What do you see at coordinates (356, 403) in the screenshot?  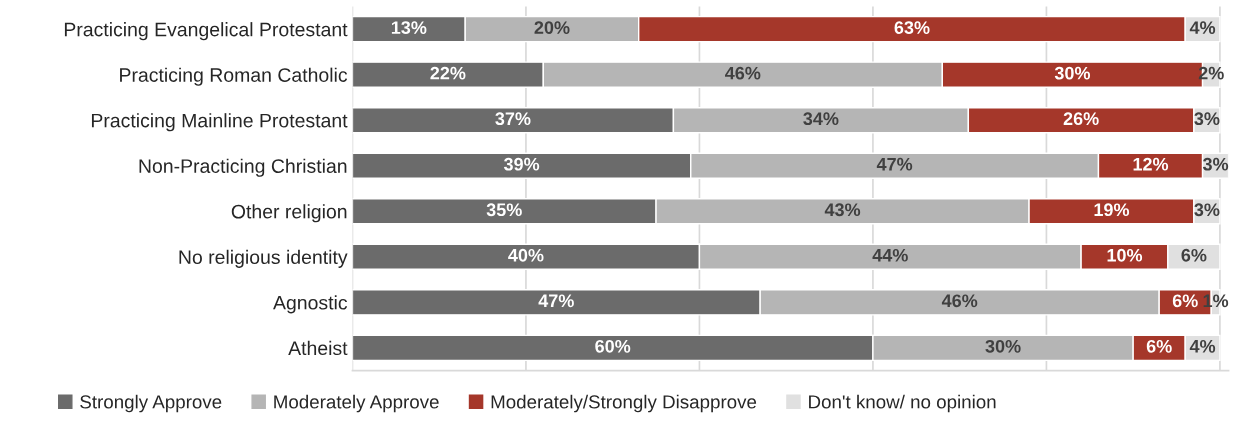 I see `legend-label: Moderately Approve` at bounding box center [356, 403].